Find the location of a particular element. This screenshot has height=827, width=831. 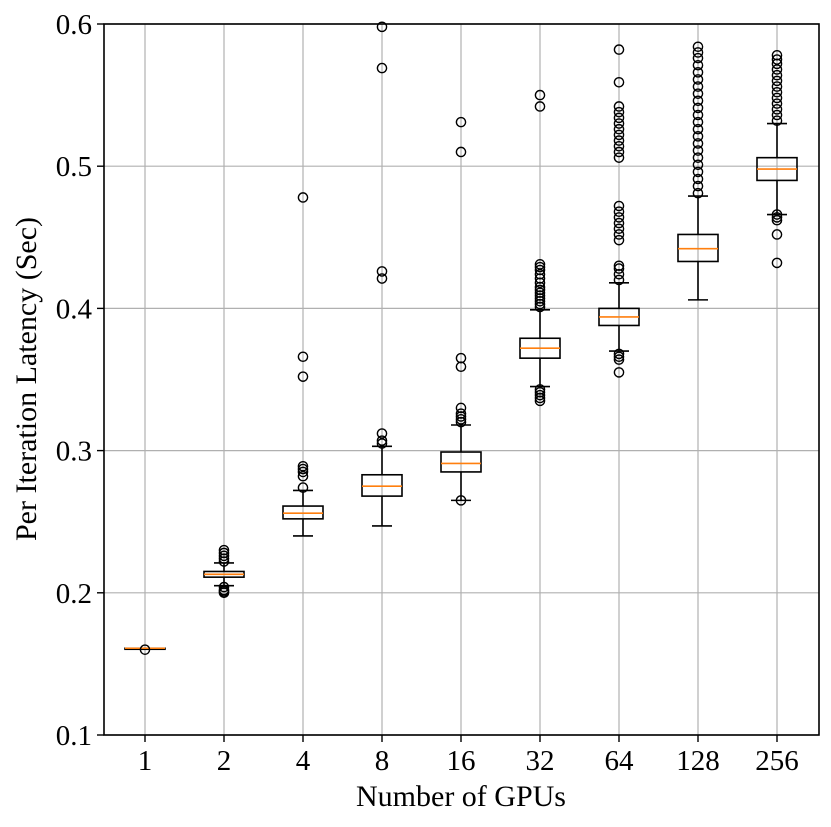

y-tick-label: 0.6 is located at coordinates (74, 25).